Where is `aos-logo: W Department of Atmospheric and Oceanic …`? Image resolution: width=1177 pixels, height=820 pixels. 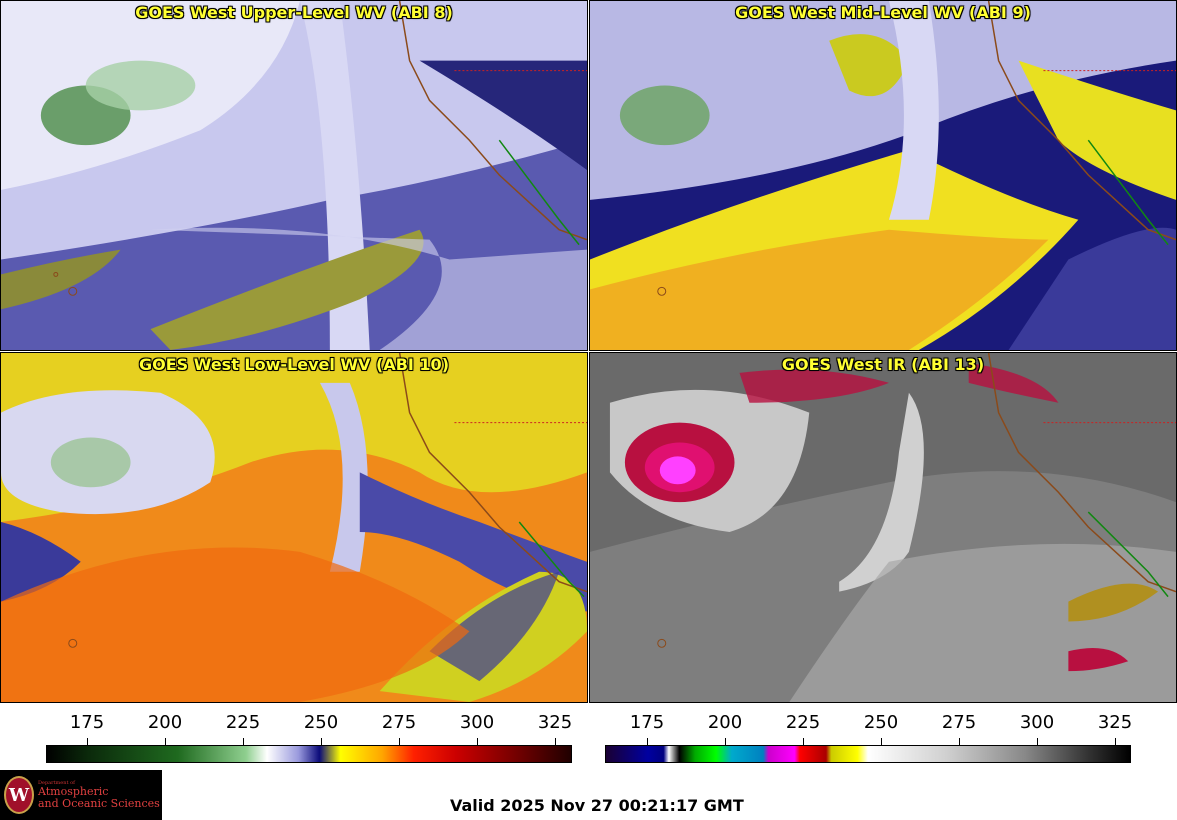 aos-logo: W Department of Atmospheric and Oceanic … is located at coordinates (81, 795).